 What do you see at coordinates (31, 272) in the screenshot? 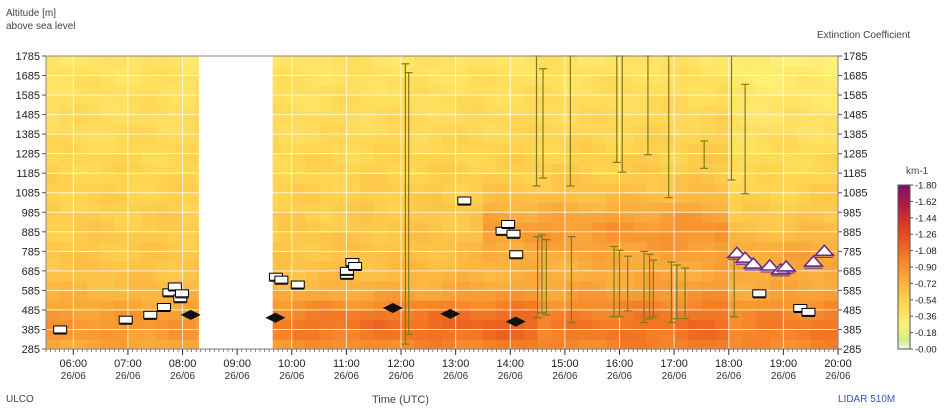
I see `y-tick-label-left: 685` at bounding box center [31, 272].